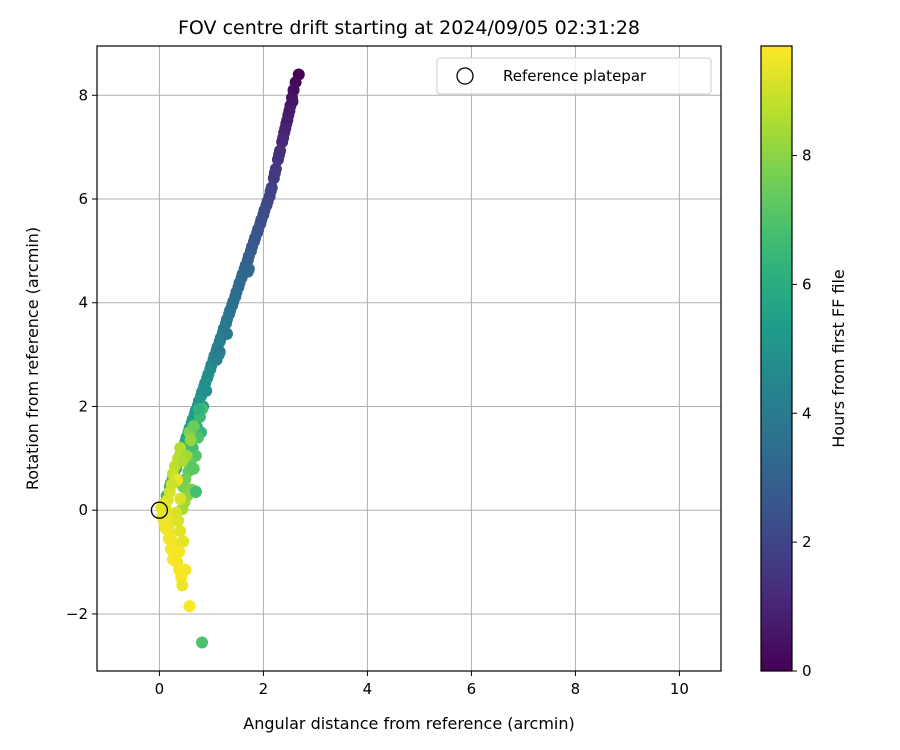 The height and width of the screenshot is (750, 900). I want to click on y-tick-label: 0, so click(83, 510).